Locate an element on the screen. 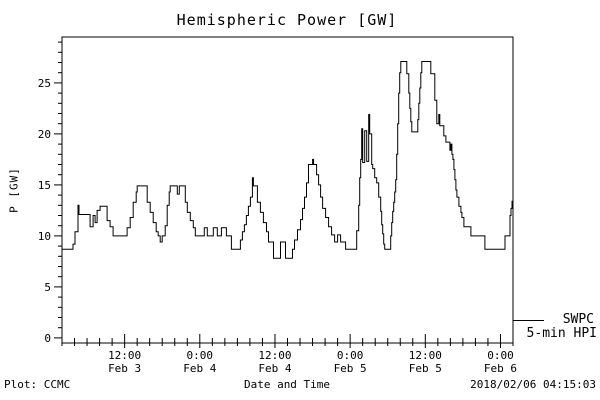 The image size is (600, 400). y-tick-label: 0 is located at coordinates (47, 338).